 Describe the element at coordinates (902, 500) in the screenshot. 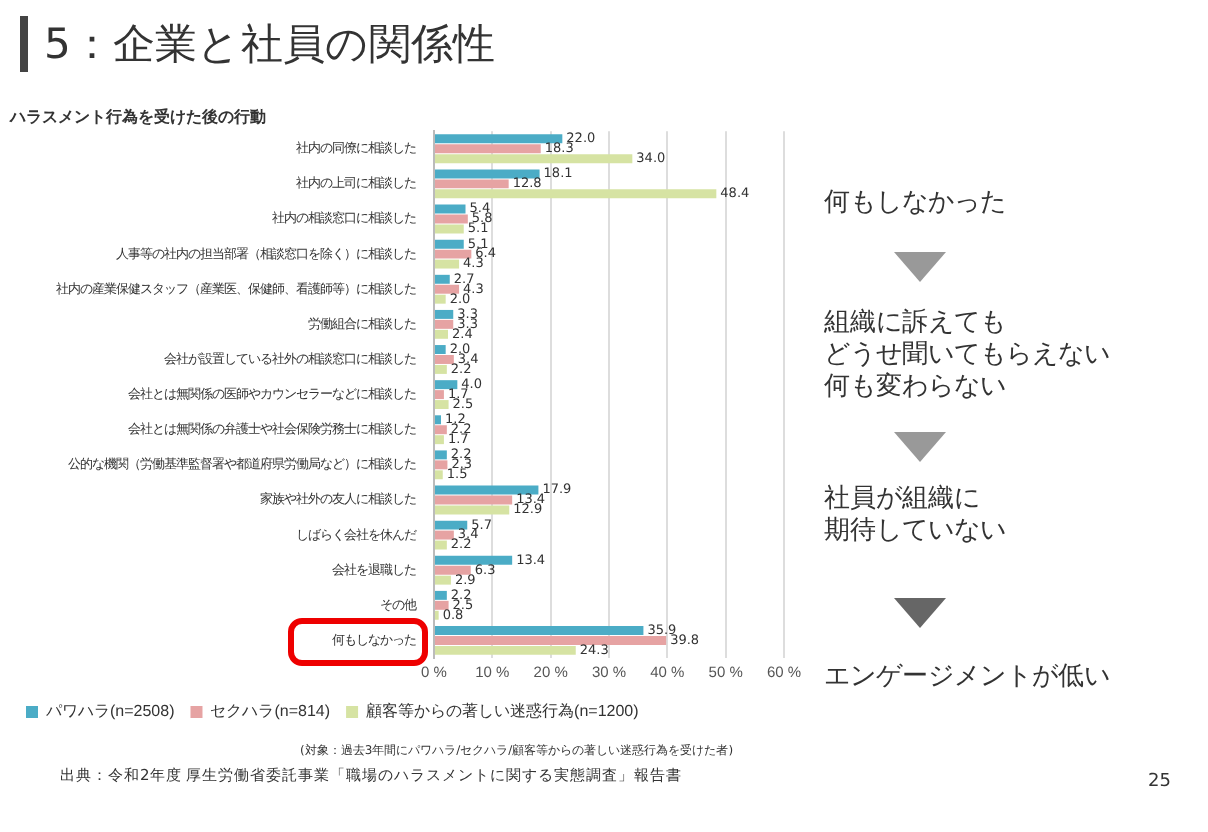

I see `text: 社員が組織に` at that location.